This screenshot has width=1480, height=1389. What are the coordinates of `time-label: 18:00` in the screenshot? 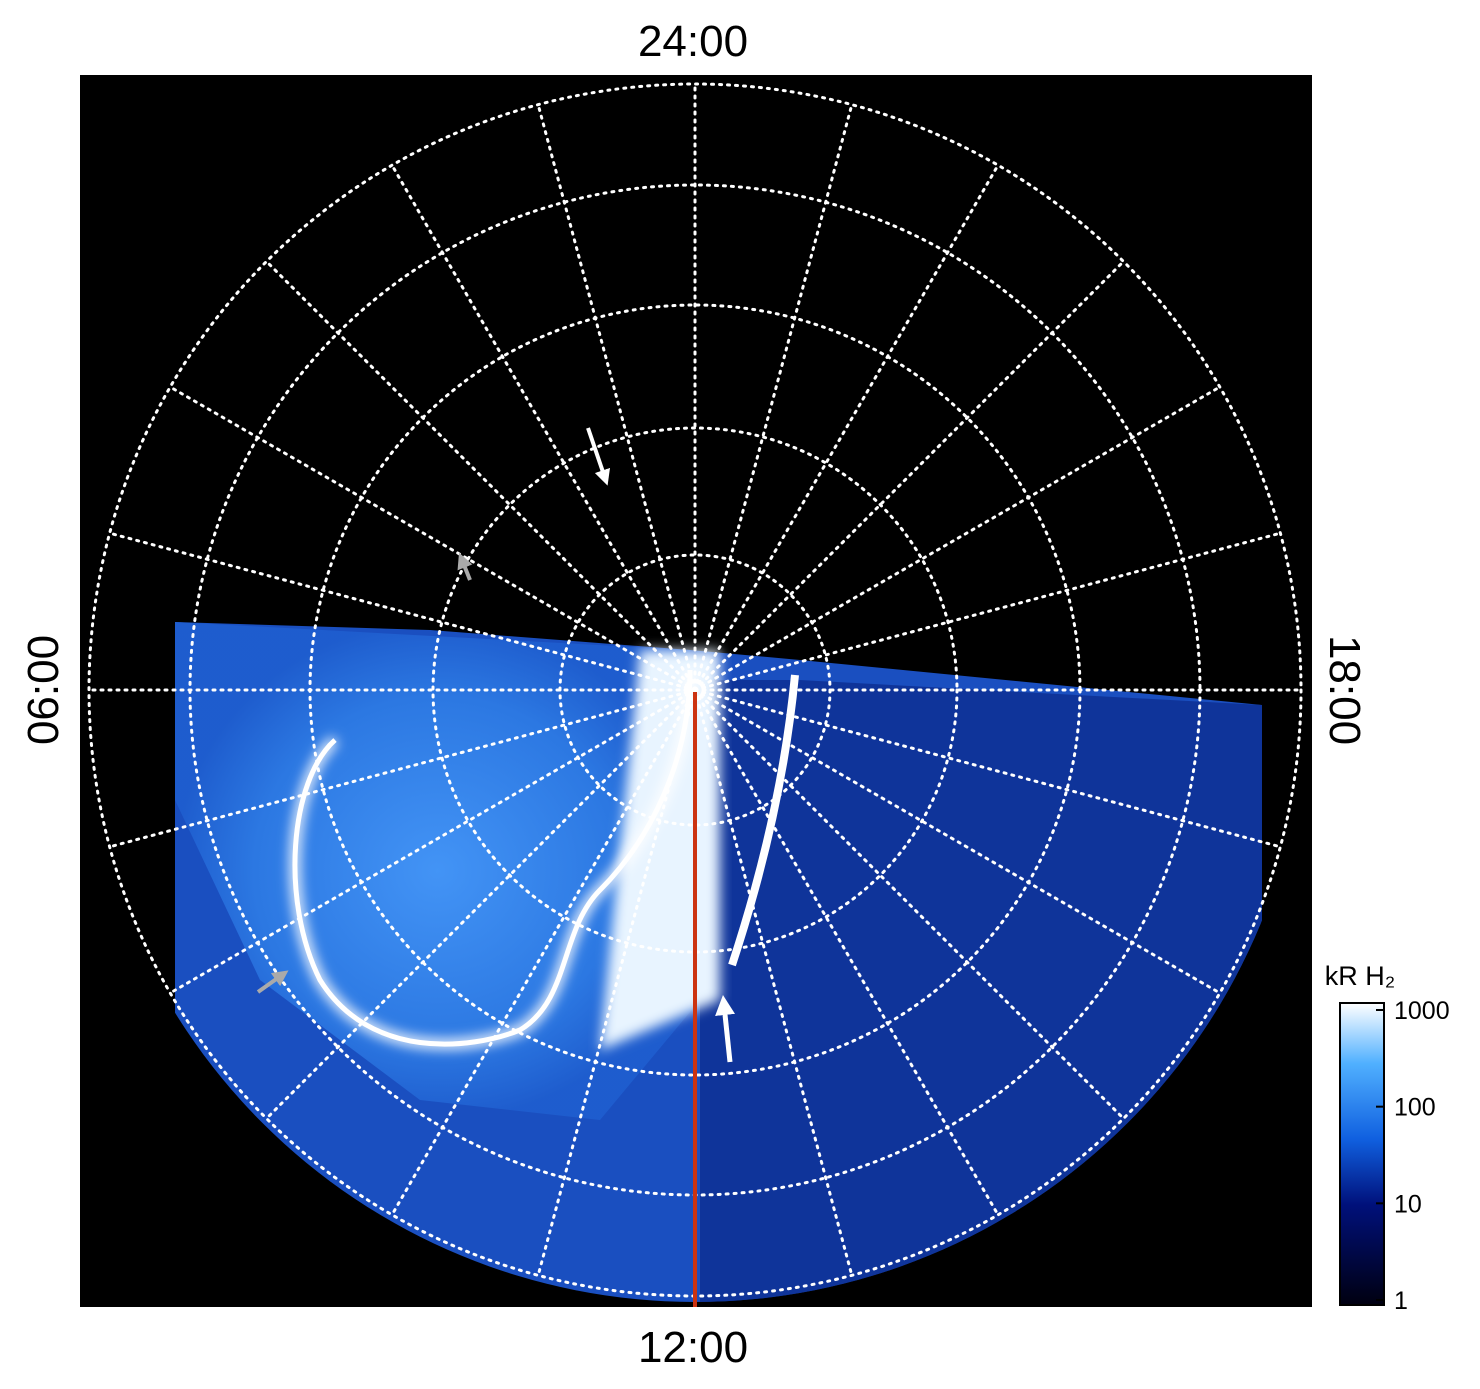 It's located at (1344, 690).